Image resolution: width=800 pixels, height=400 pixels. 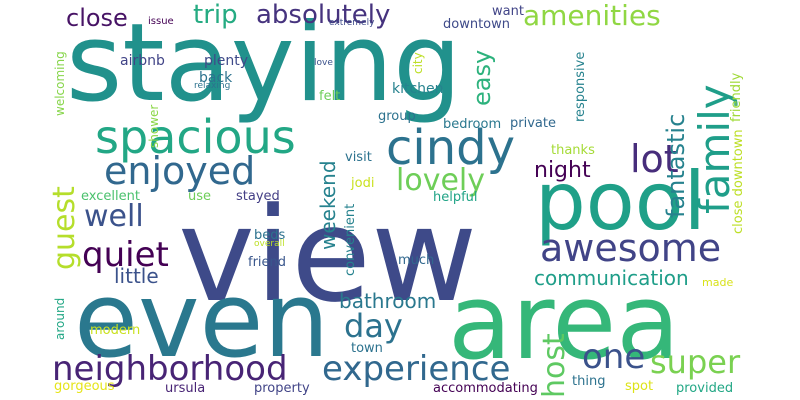 What do you see at coordinates (416, 369) in the screenshot?
I see `word-experience: experience` at bounding box center [416, 369].